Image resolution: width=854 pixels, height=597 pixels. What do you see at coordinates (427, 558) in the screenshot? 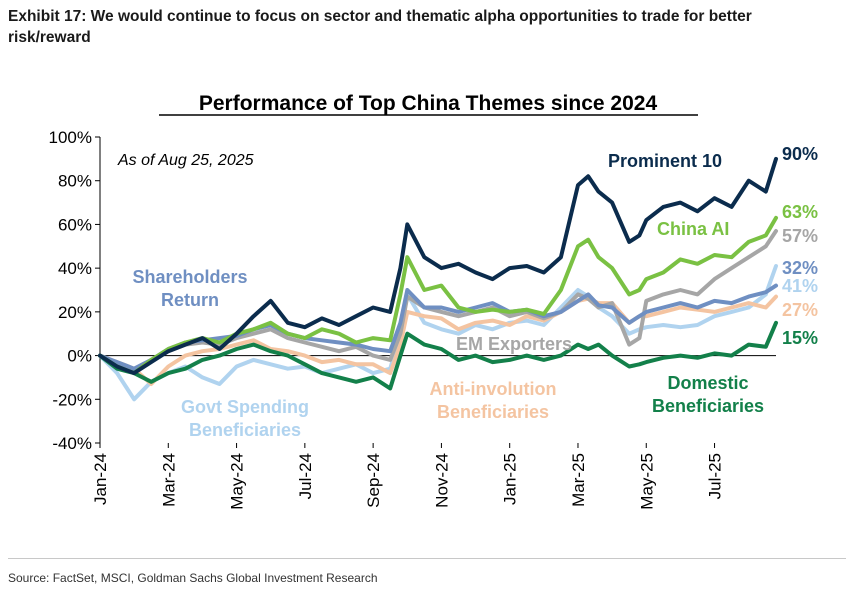
I see `footer-rule` at bounding box center [427, 558].